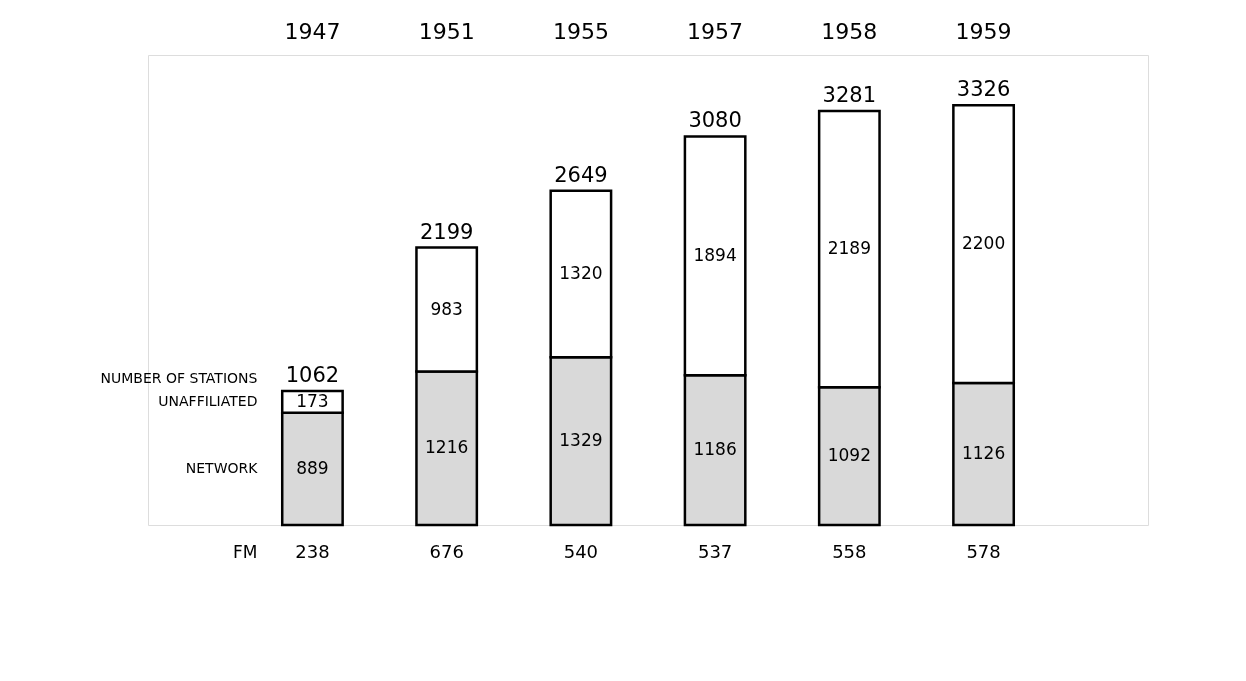  I want to click on data-label: 1329, so click(581, 440).